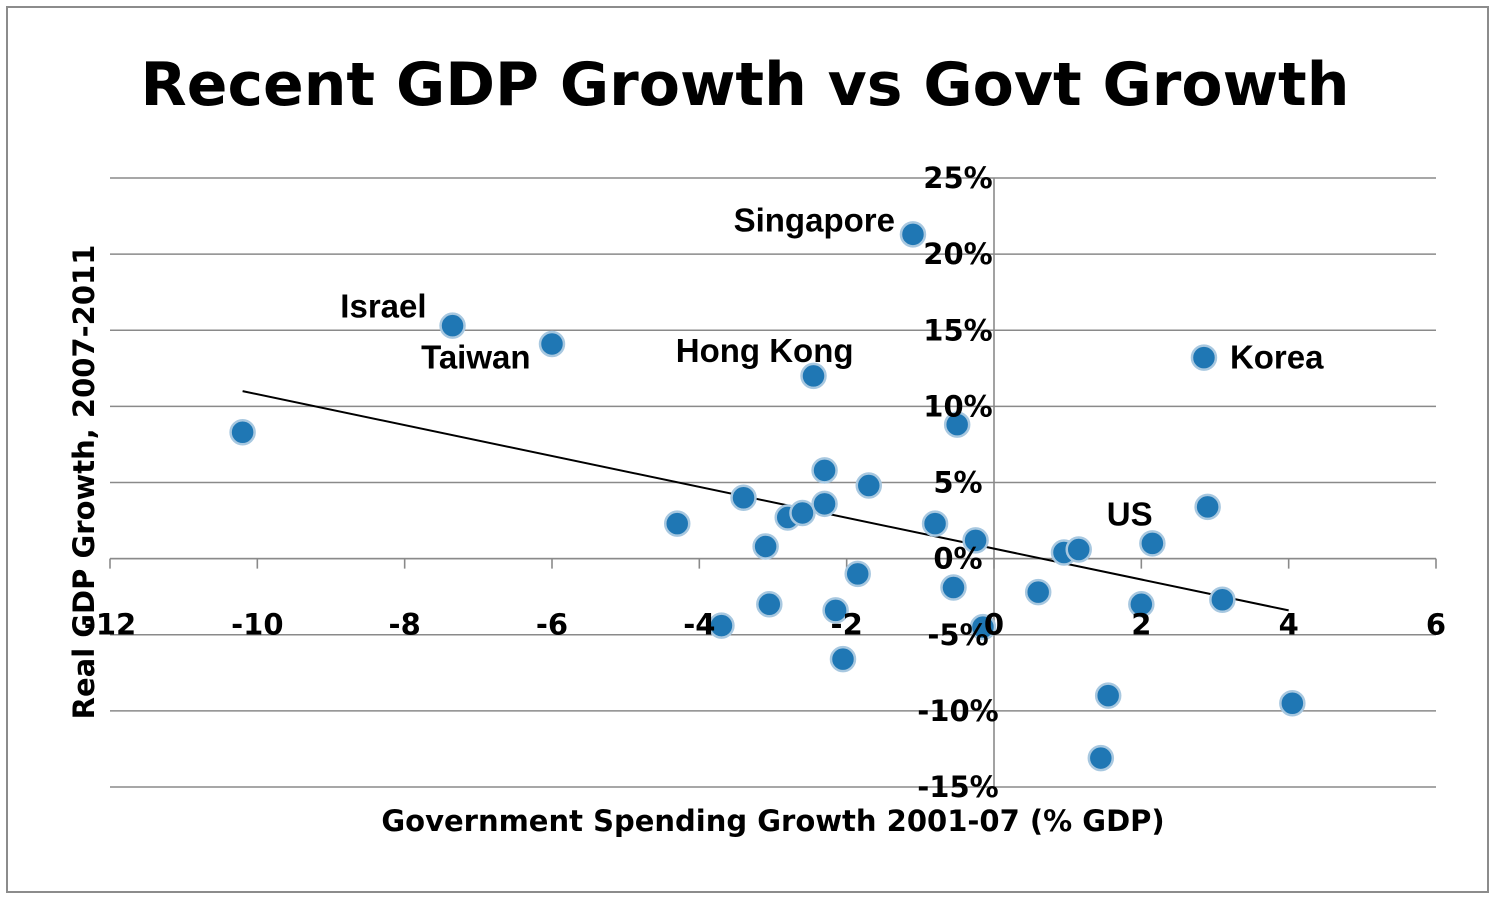  I want to click on annotation-label: US, so click(1130, 513).